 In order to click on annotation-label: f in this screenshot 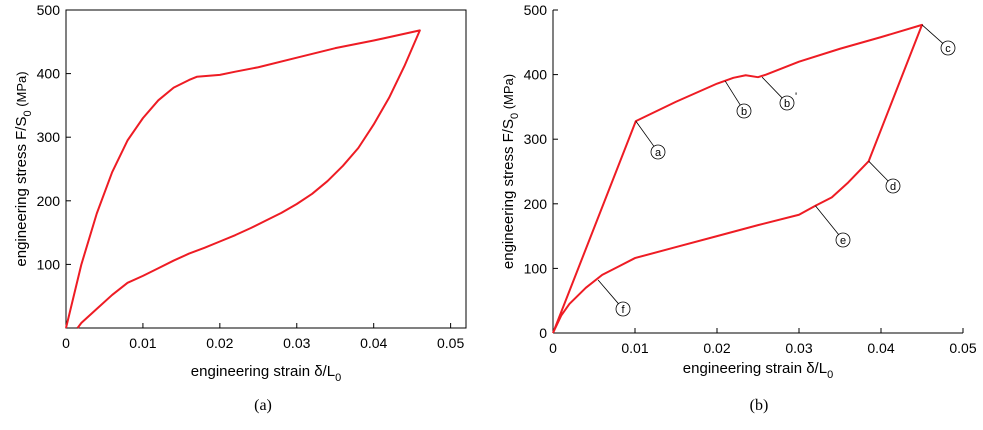, I will do `click(623, 310)`.